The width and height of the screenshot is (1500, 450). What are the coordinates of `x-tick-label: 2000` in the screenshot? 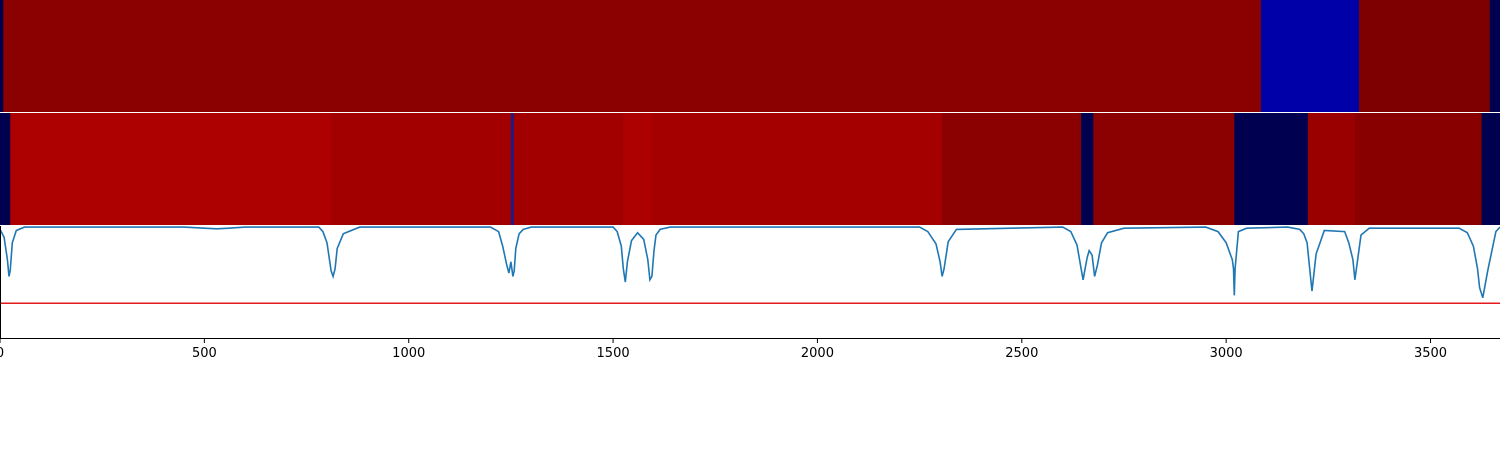 It's located at (817, 353).